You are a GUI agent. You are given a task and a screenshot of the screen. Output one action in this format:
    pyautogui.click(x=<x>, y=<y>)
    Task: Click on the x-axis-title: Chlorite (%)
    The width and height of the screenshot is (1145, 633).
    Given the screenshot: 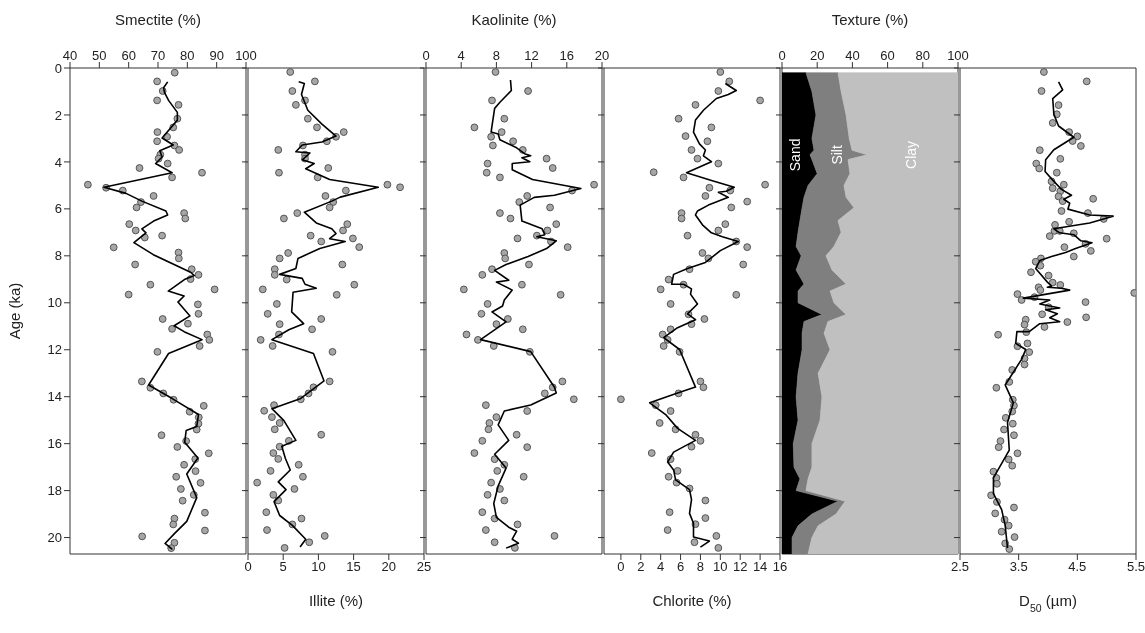 What is the action you would take?
    pyautogui.click(x=692, y=600)
    